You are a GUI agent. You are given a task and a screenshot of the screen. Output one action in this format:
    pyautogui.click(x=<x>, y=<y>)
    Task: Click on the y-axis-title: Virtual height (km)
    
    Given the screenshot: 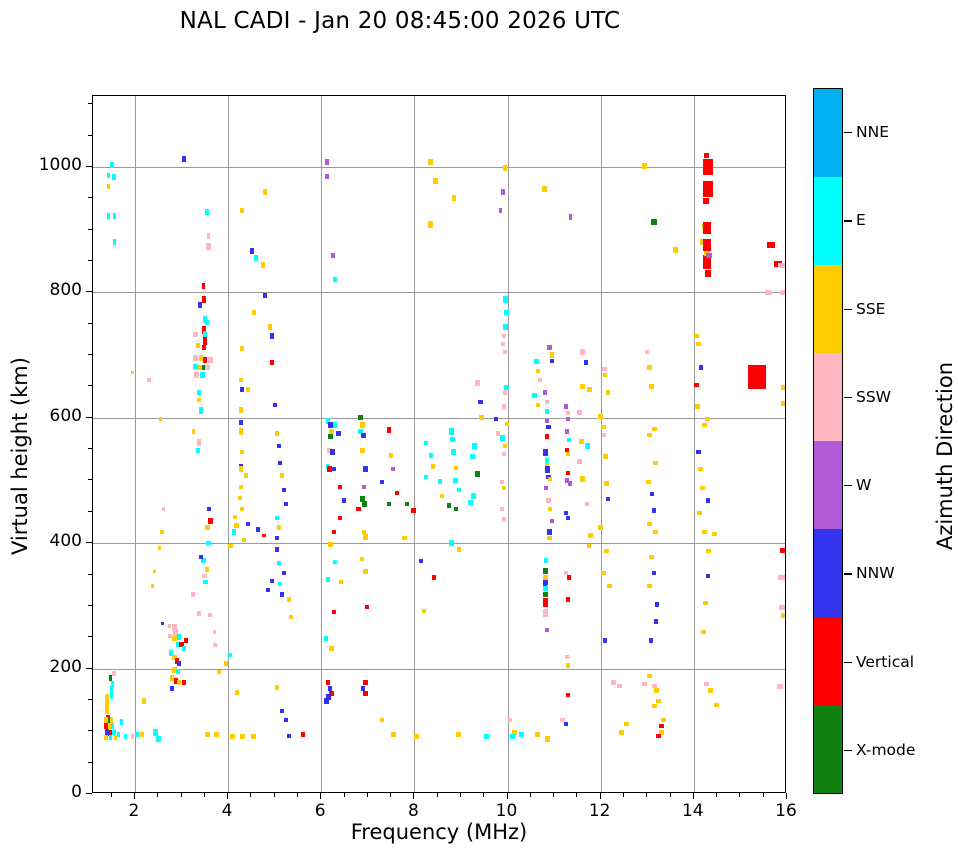 What is the action you would take?
    pyautogui.click(x=20, y=456)
    